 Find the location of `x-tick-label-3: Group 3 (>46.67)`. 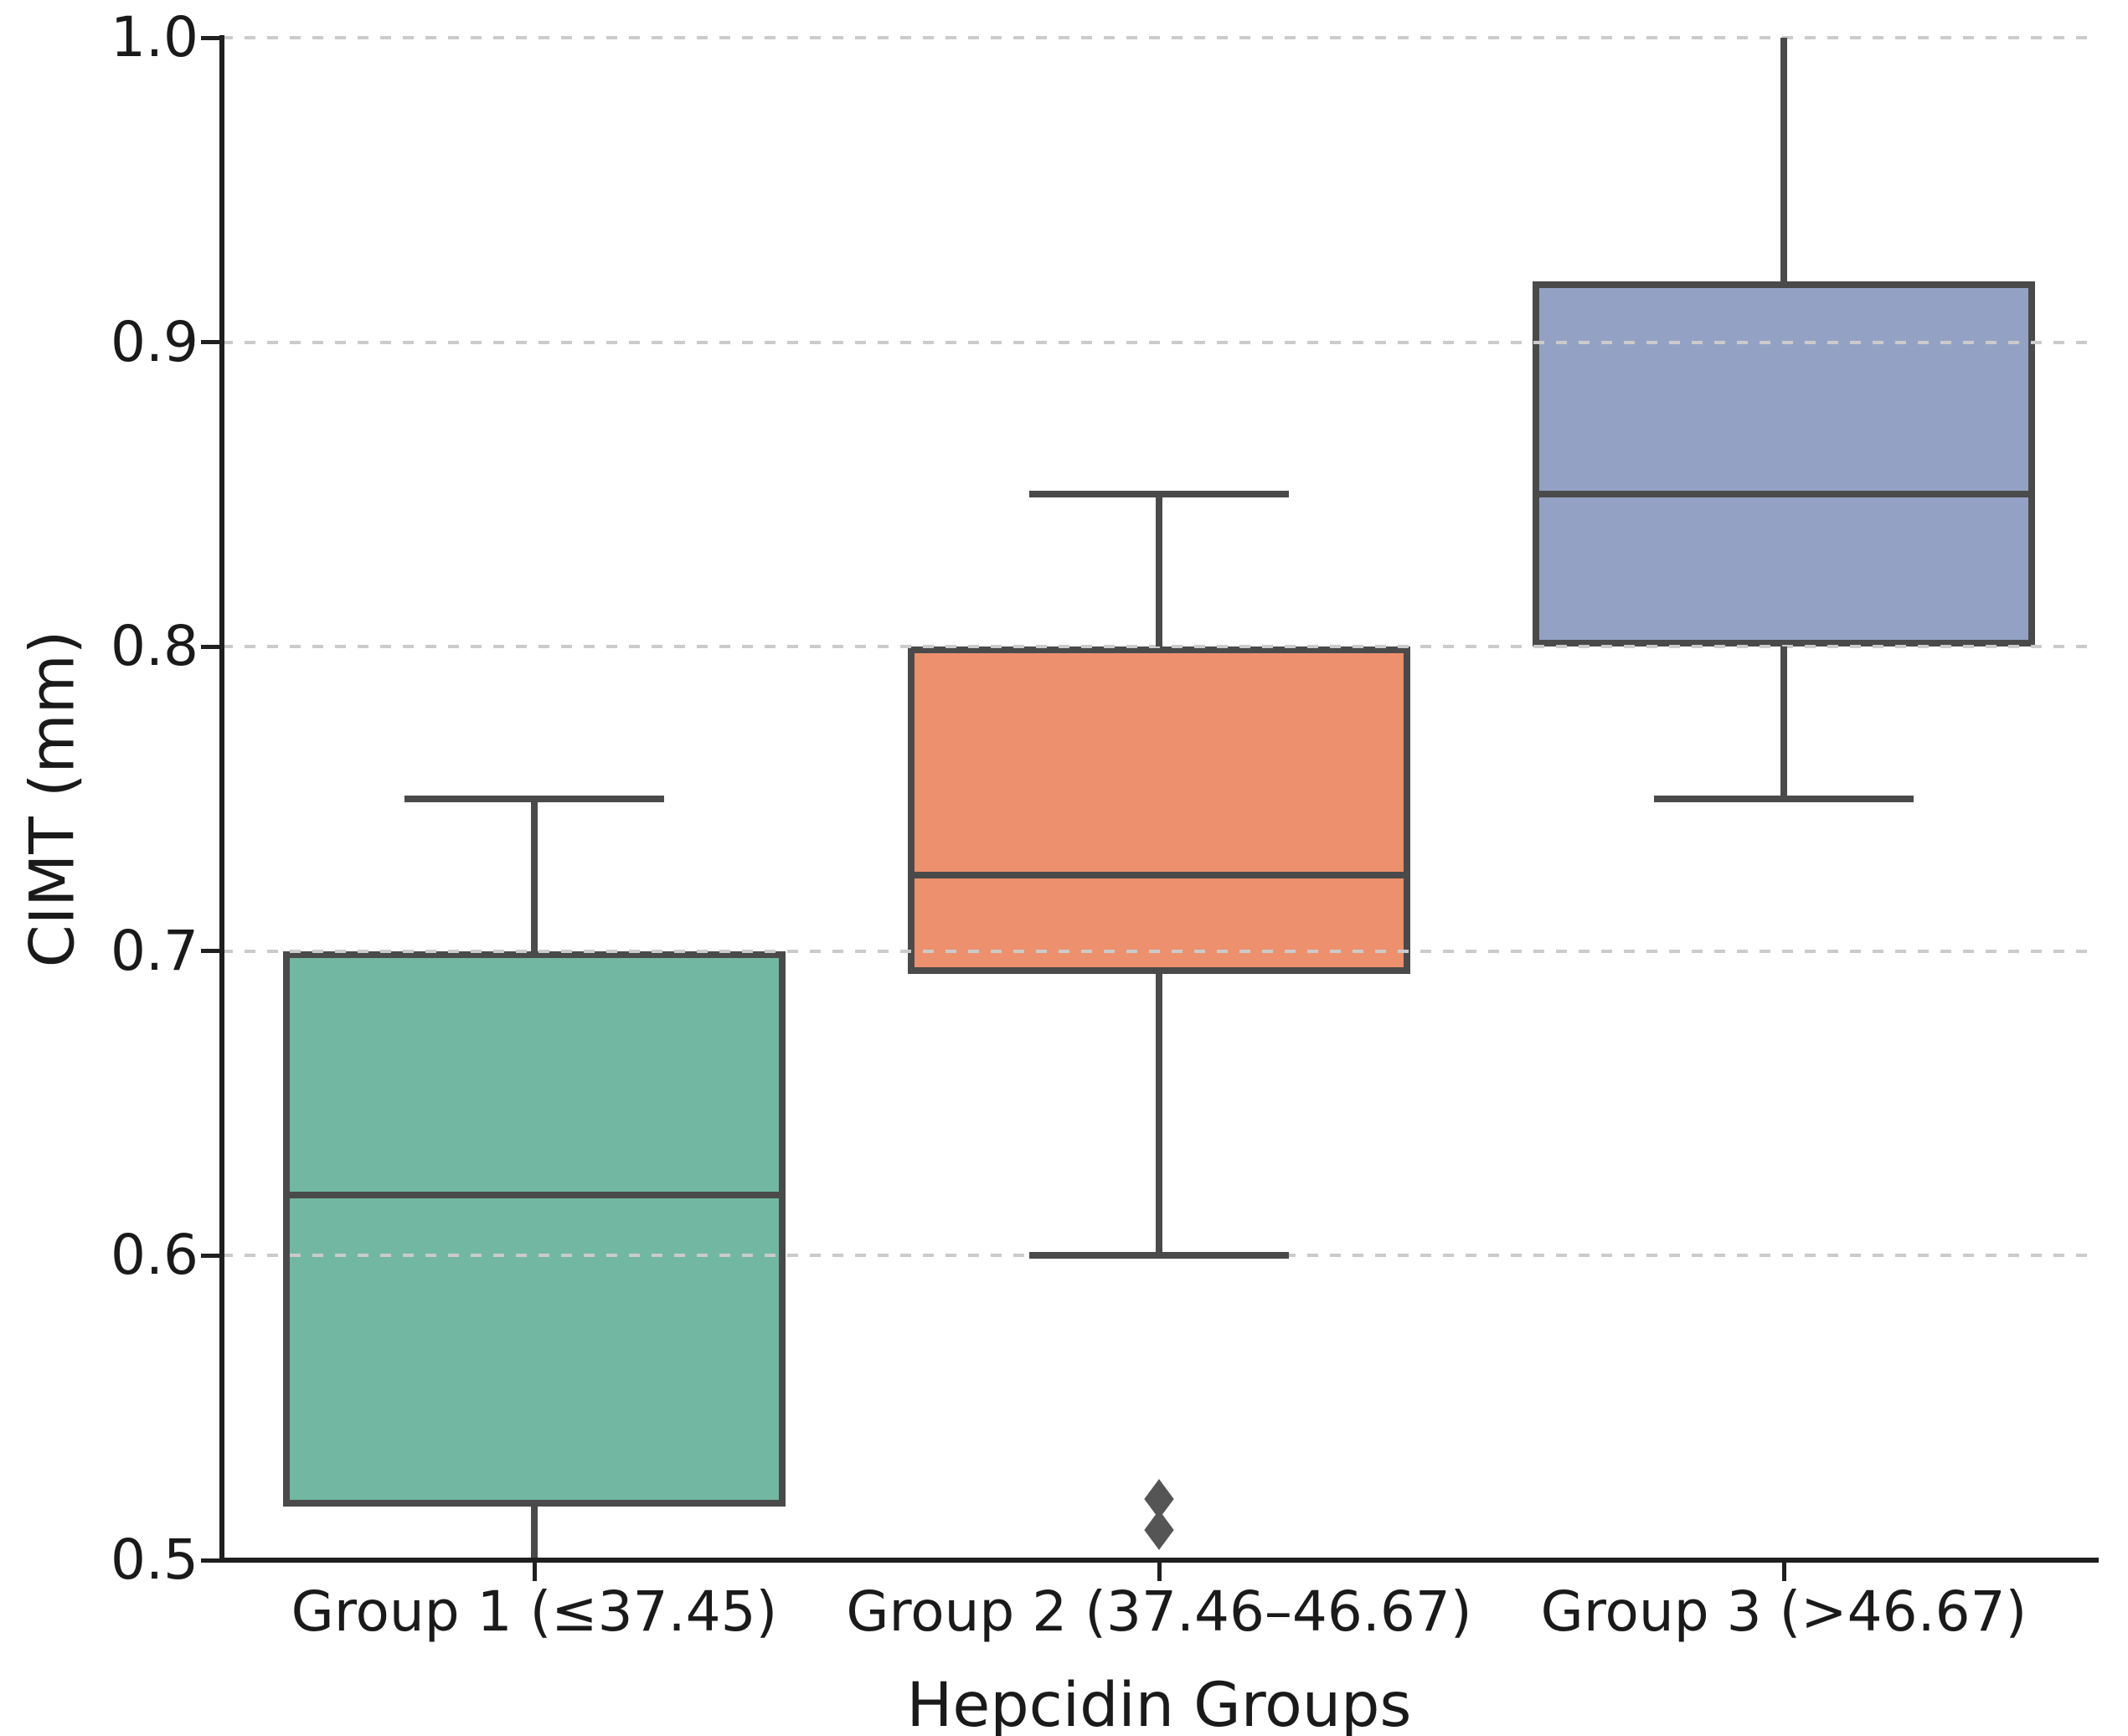

x-tick-label-3: Group 3 (>46.67) is located at coordinates (1784, 1611).